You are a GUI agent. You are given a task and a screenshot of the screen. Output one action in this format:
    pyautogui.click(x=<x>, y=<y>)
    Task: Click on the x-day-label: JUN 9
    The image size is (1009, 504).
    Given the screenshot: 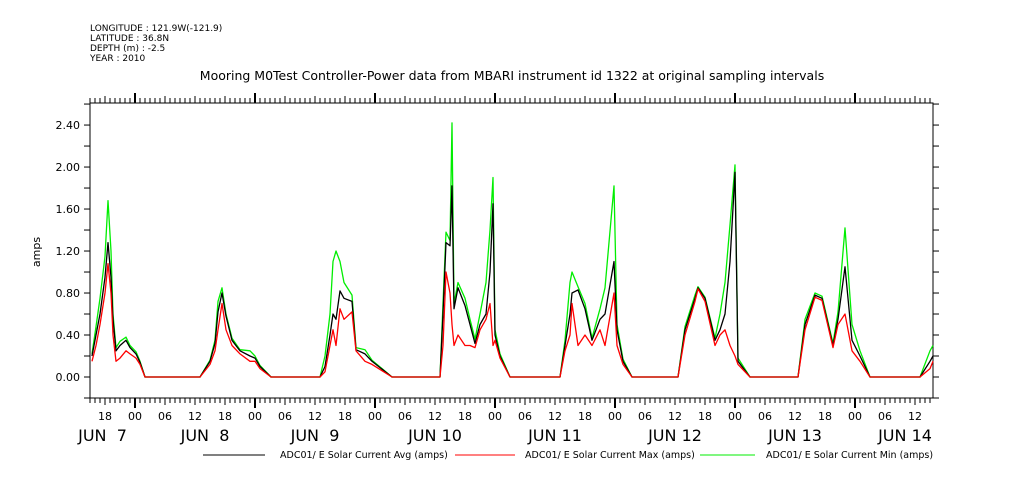 What is the action you would take?
    pyautogui.click(x=315, y=435)
    